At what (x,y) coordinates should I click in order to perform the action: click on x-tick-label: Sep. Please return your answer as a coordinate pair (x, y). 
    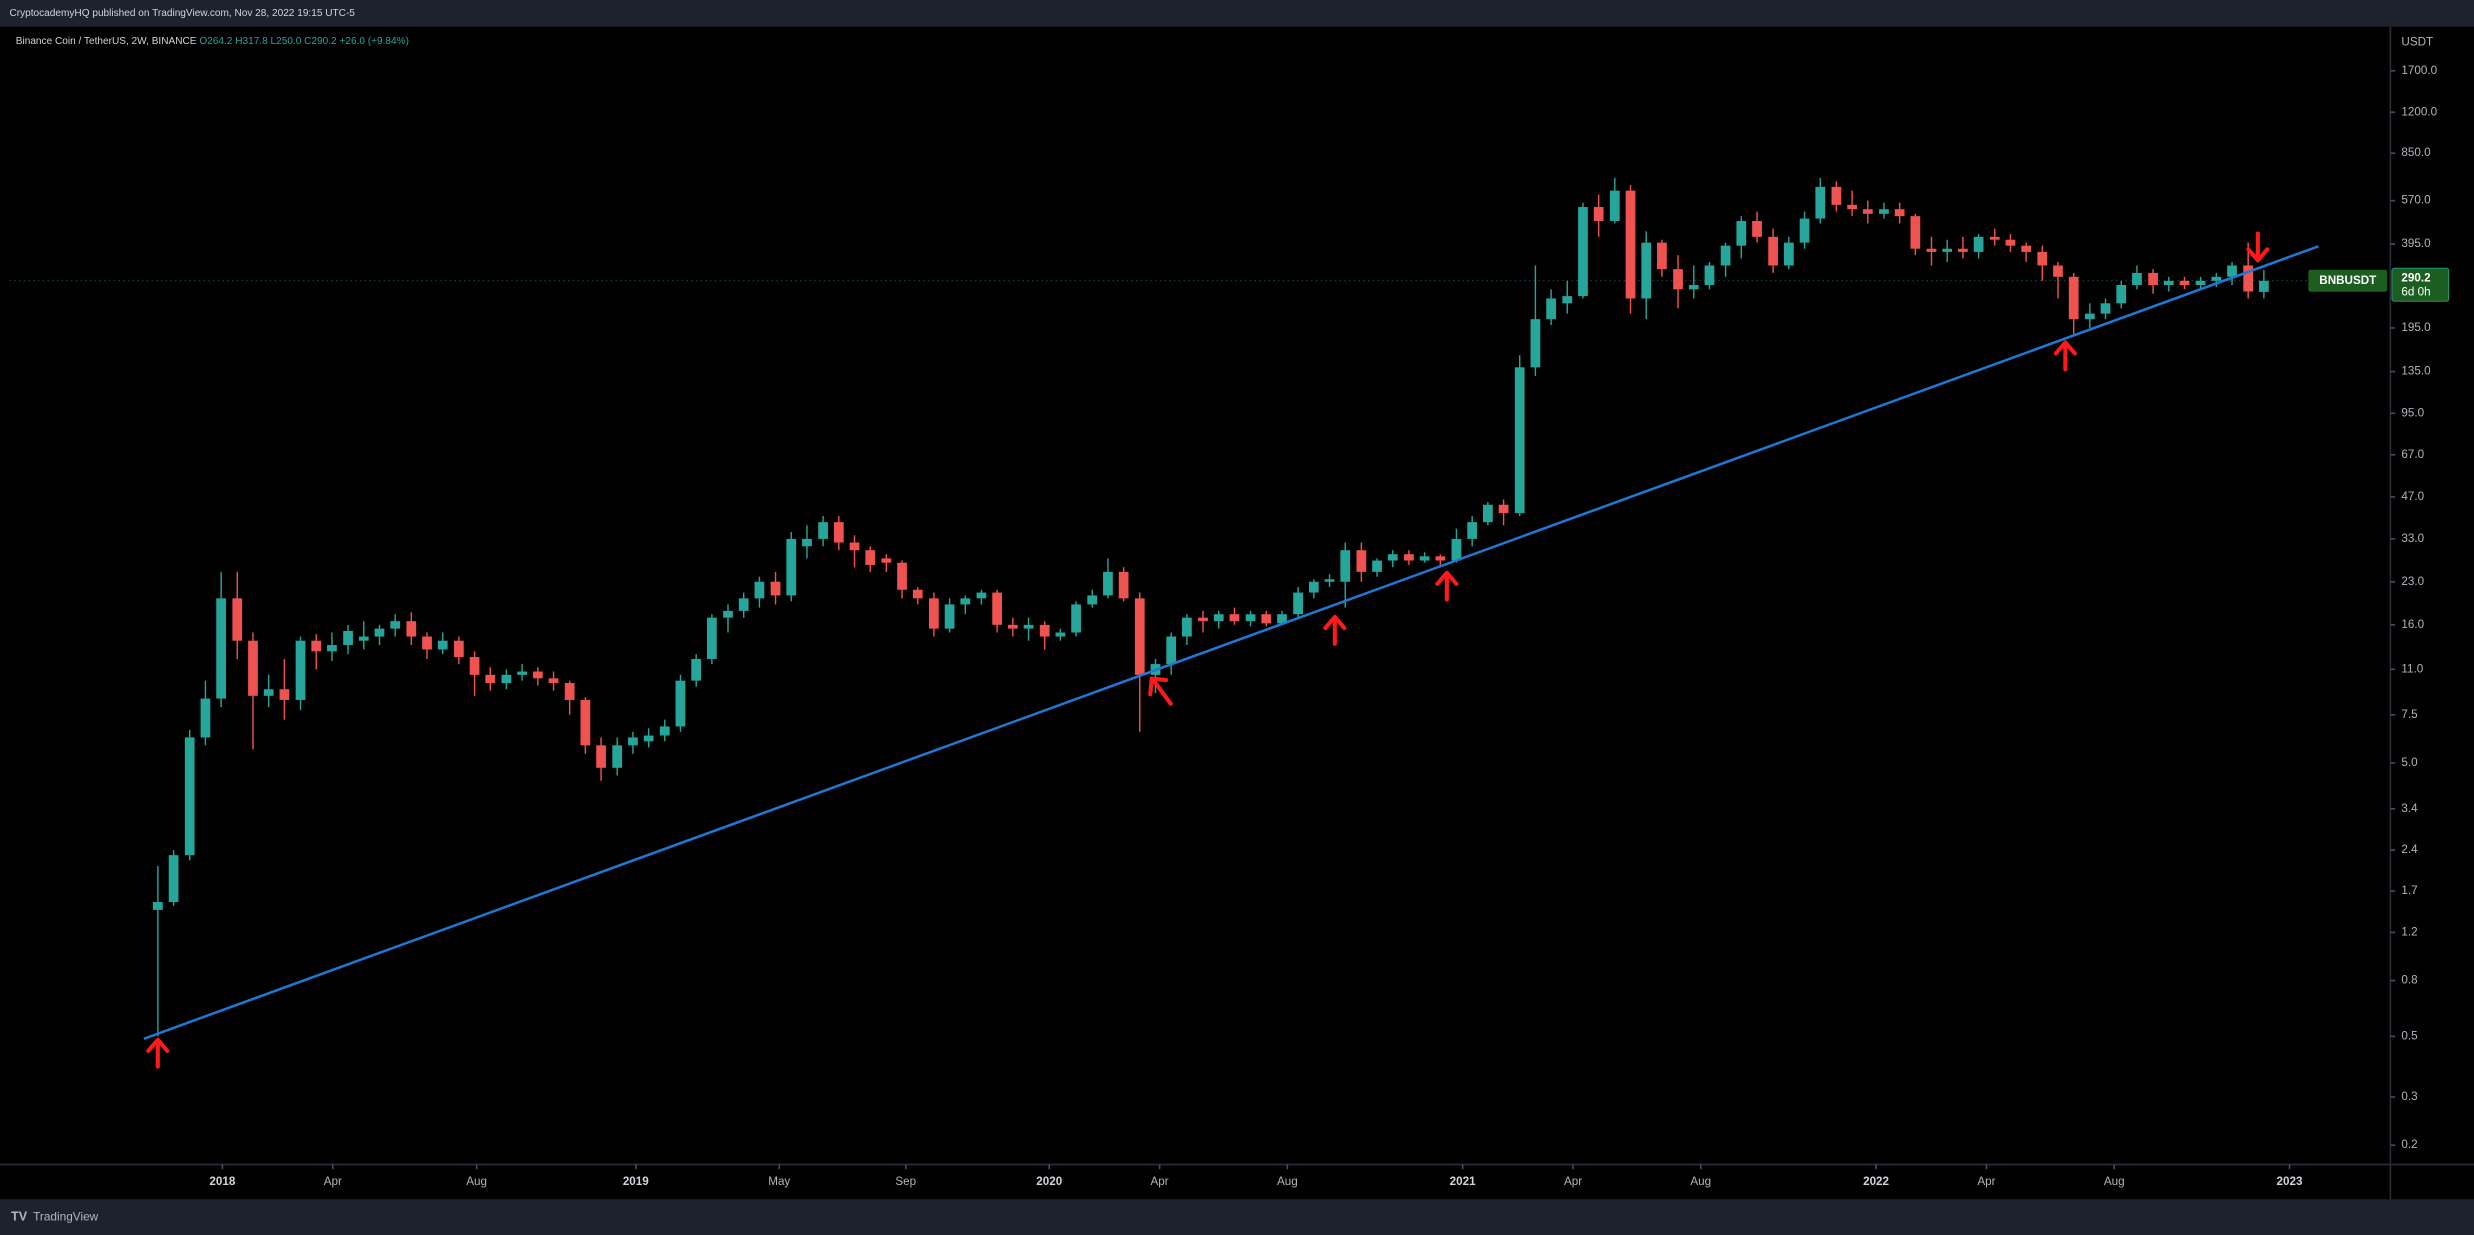
    Looking at the image, I should click on (905, 1181).